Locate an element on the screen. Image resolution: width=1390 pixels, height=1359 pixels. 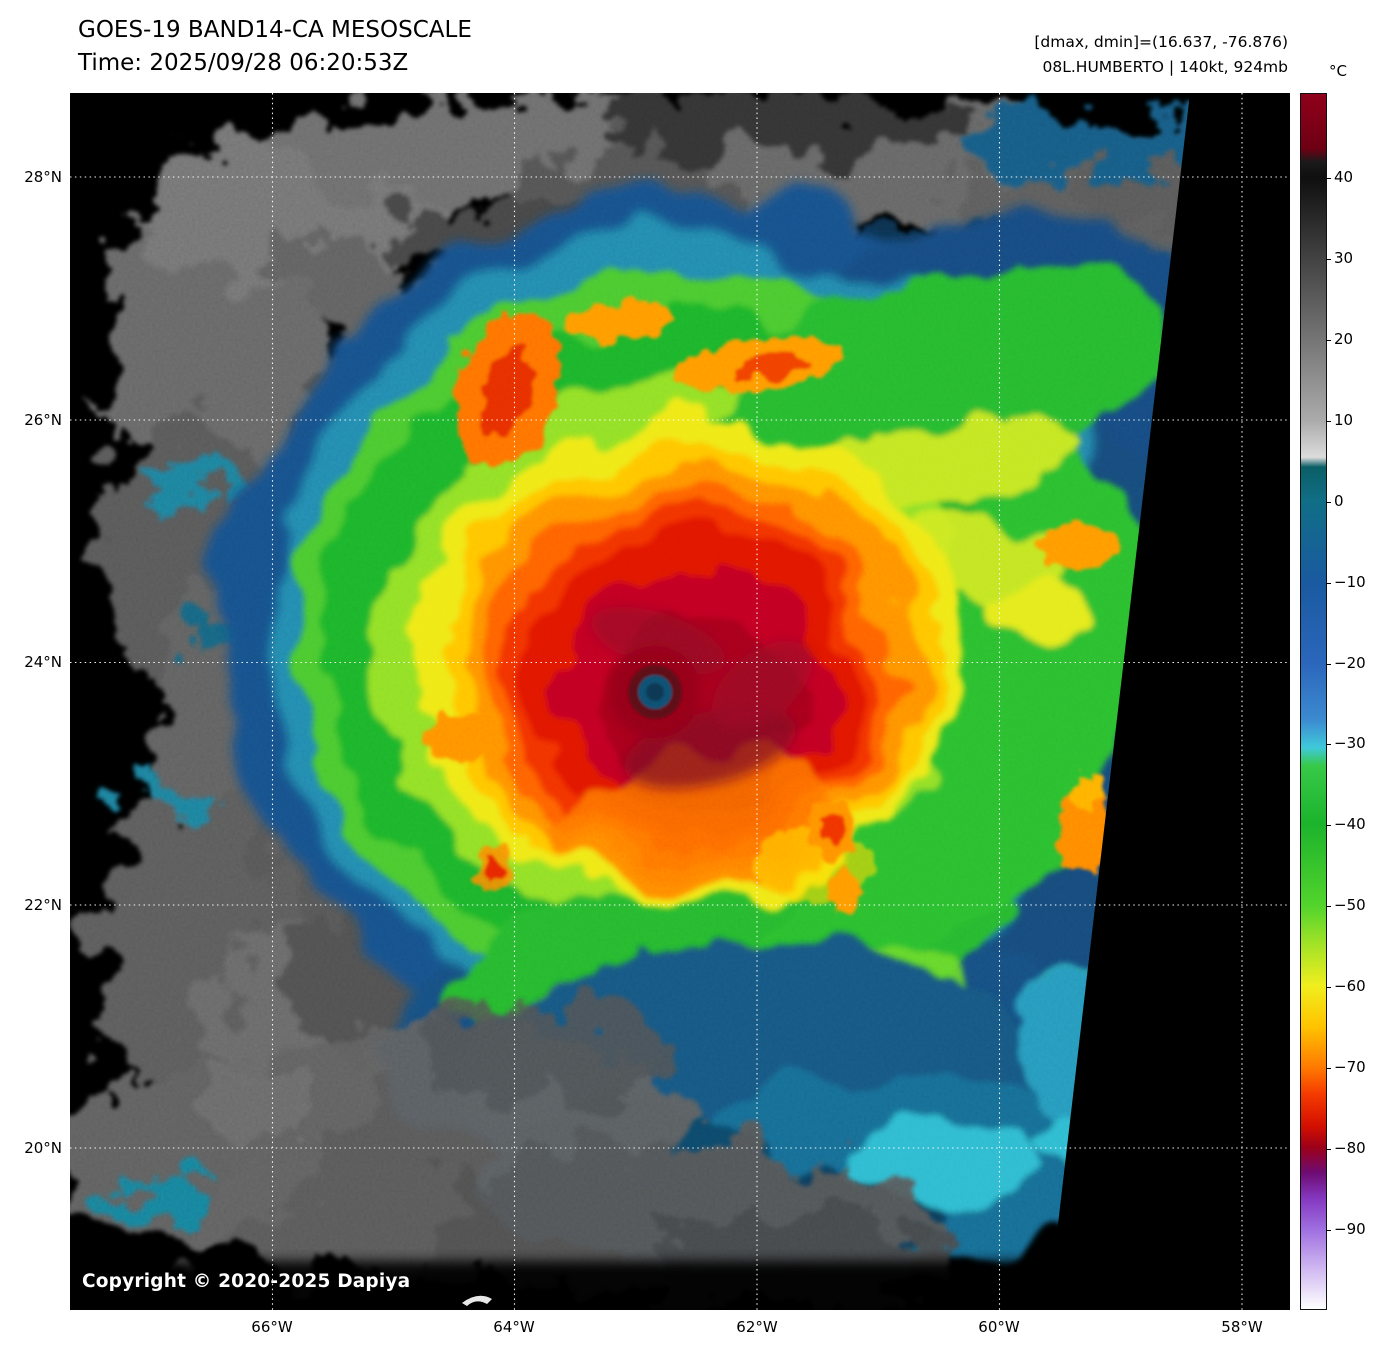
colorbar-tick-label: −10 is located at coordinates (1350, 582).